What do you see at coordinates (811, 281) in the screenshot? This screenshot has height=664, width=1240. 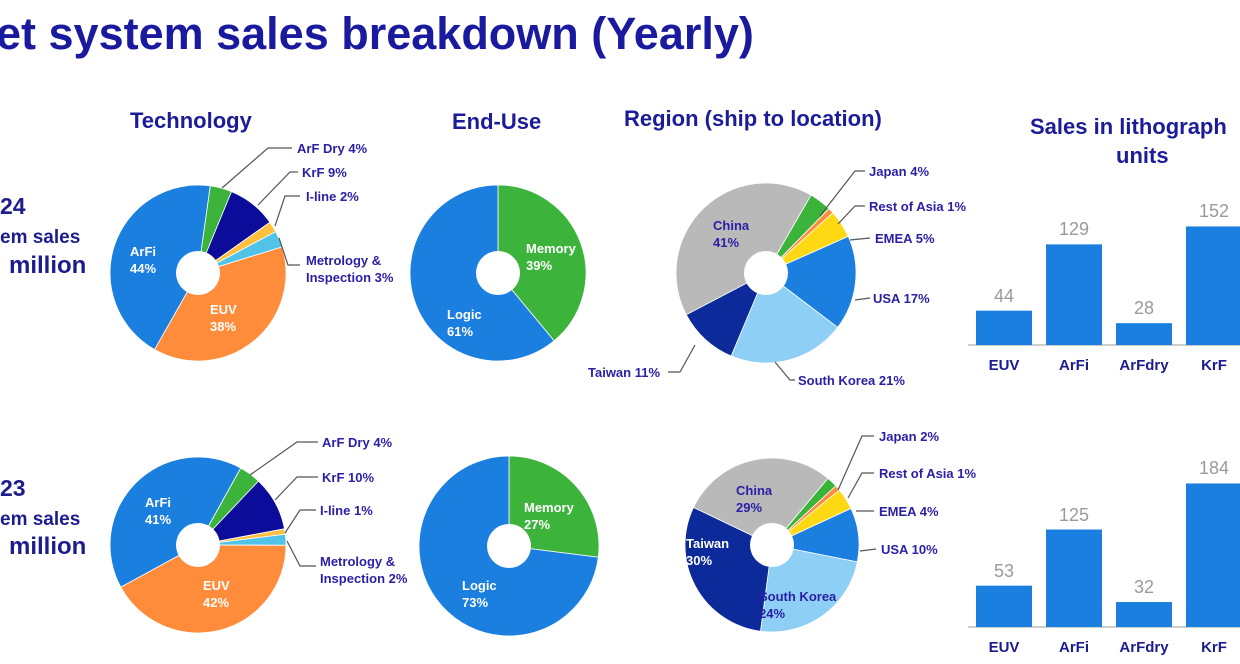 I see `pie-slice-usa-2024` at bounding box center [811, 281].